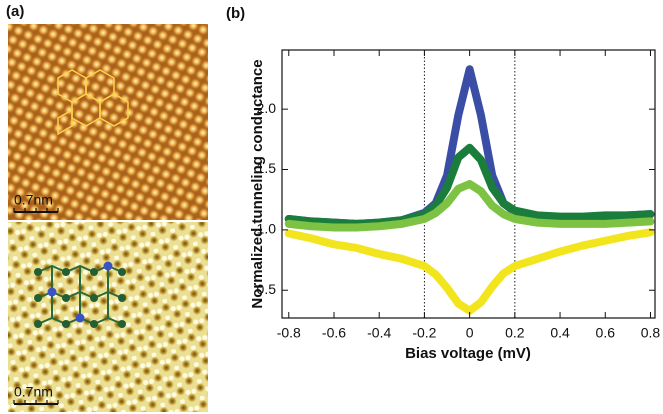 The image size is (663, 414). I want to click on panel-label: (a), so click(15, 11).